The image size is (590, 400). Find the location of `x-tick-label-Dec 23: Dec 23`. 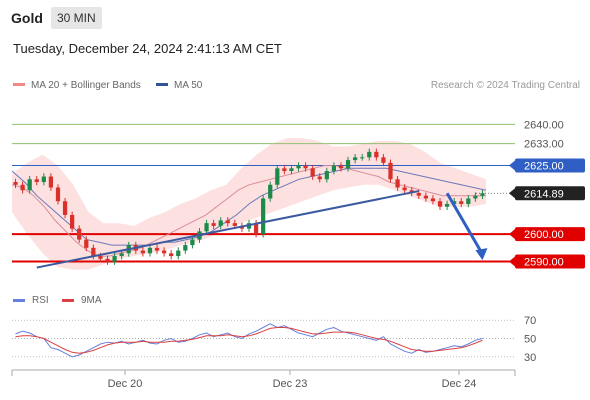

x-tick-label-Dec 23: Dec 23 is located at coordinates (290, 384).